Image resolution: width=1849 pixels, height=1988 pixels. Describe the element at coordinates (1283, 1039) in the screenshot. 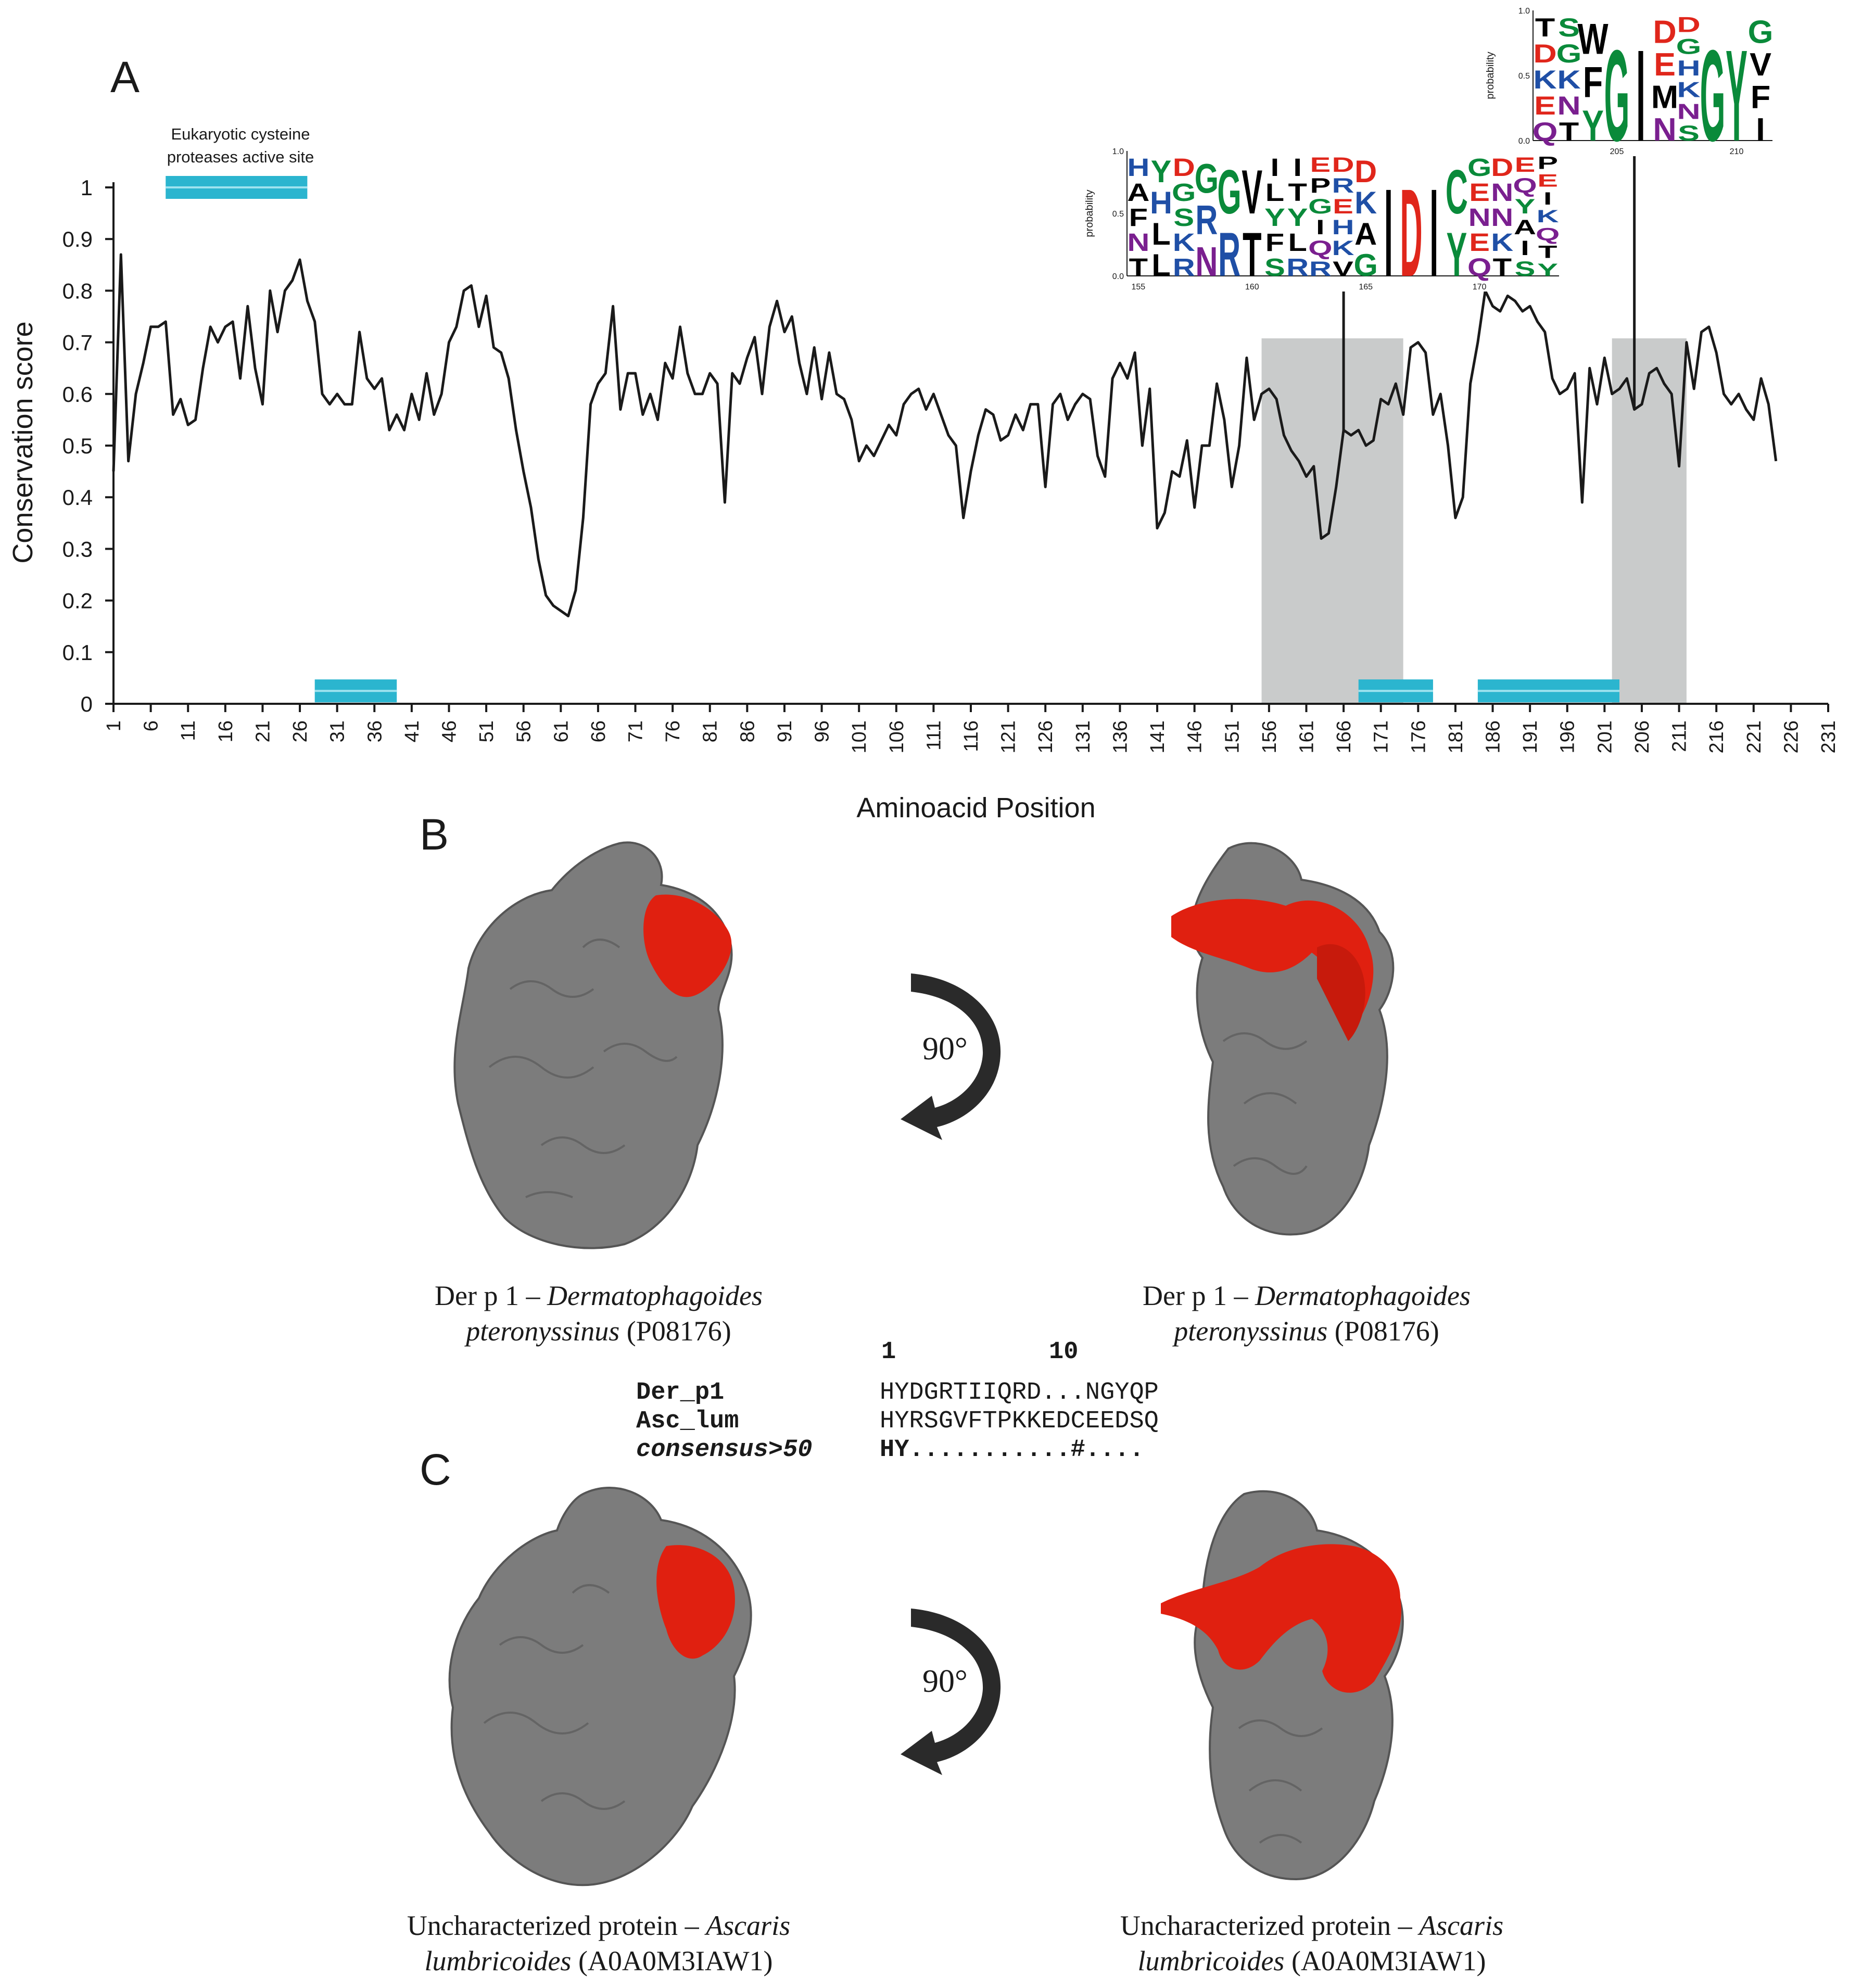

I see `structure-der-p1-rotated` at that location.